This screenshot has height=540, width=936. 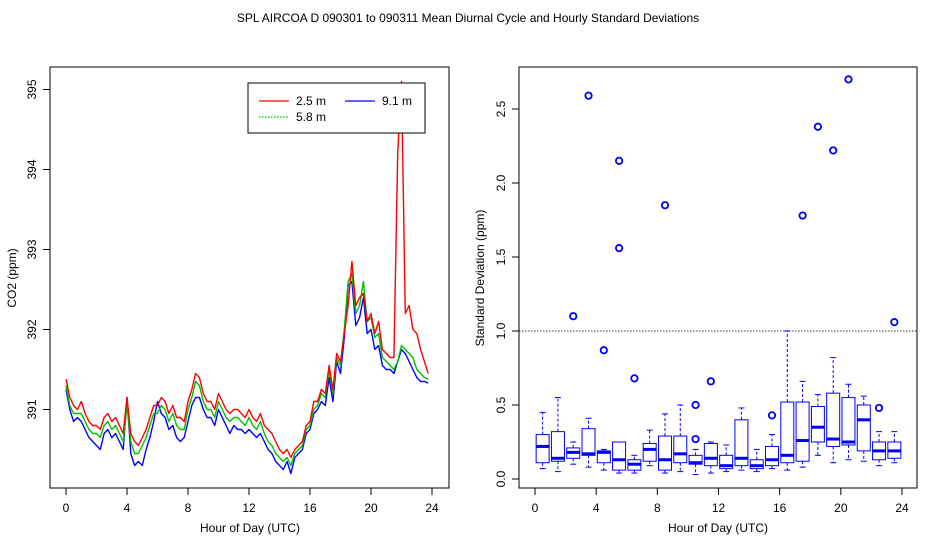 I want to click on legend-box, so click(x=336, y=108).